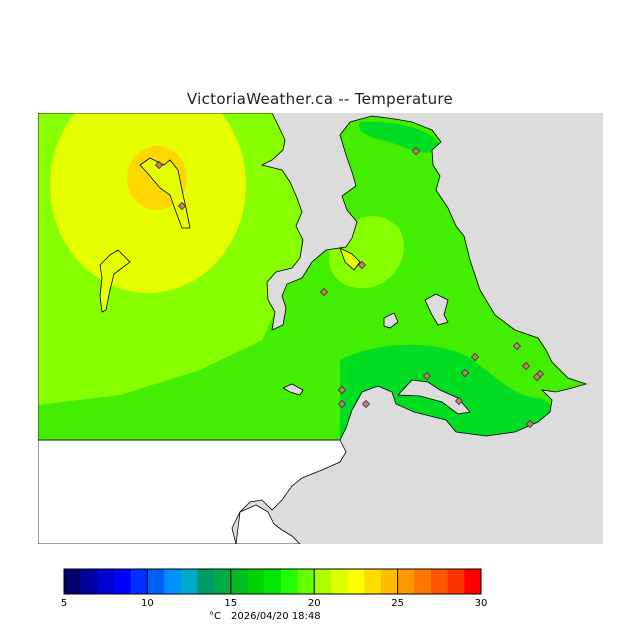 The width and height of the screenshot is (640, 640). Describe the element at coordinates (399, 137) in the screenshot. I see `zone-16-18-north` at that location.